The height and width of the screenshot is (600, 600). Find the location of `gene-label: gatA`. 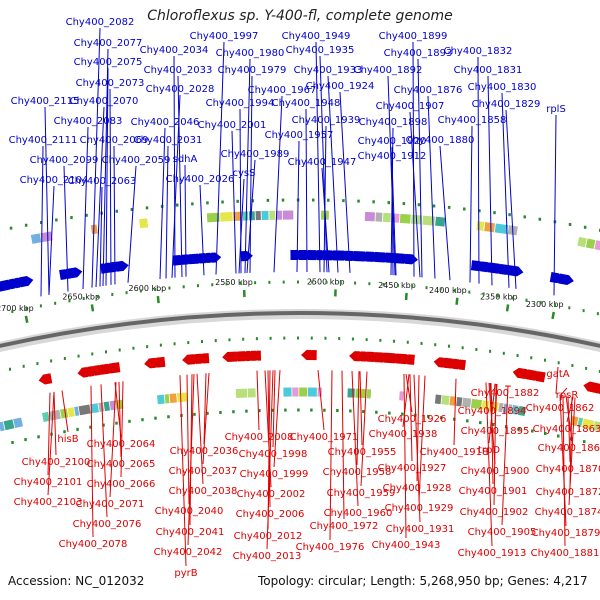

gene-label: gatA is located at coordinates (557, 374).